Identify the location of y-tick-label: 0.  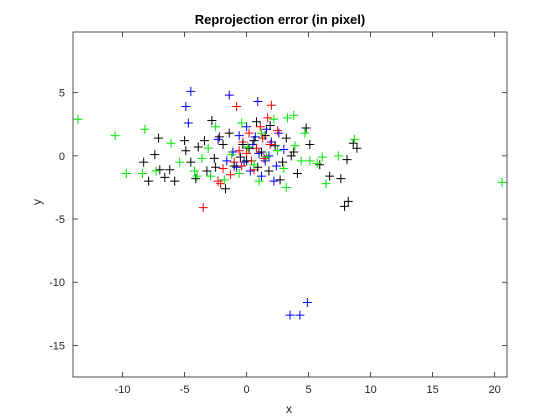
(62, 157).